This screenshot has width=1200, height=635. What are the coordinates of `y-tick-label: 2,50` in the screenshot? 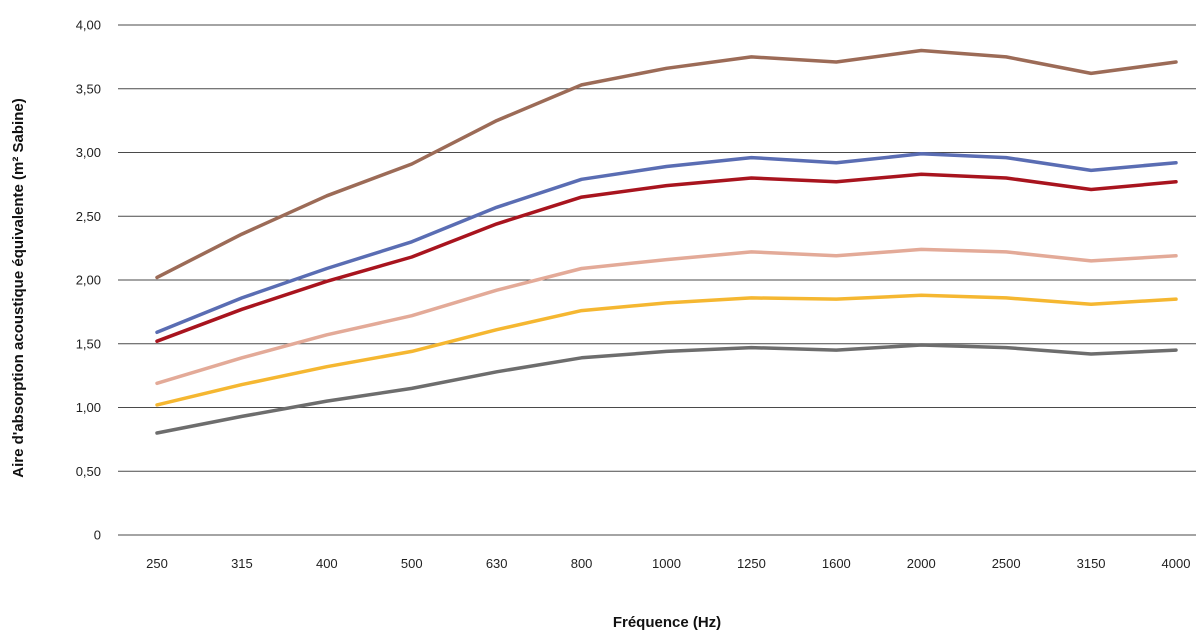 It's located at (88, 216).